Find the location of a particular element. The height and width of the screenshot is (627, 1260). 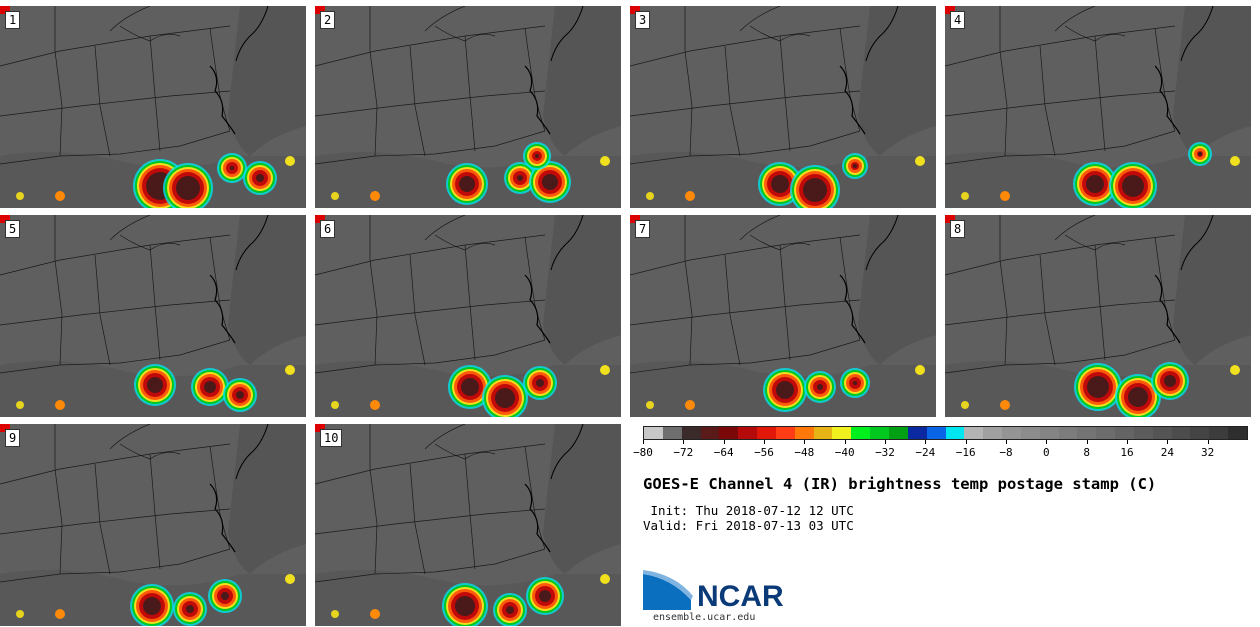

panel-number: 7 is located at coordinates (643, 229).